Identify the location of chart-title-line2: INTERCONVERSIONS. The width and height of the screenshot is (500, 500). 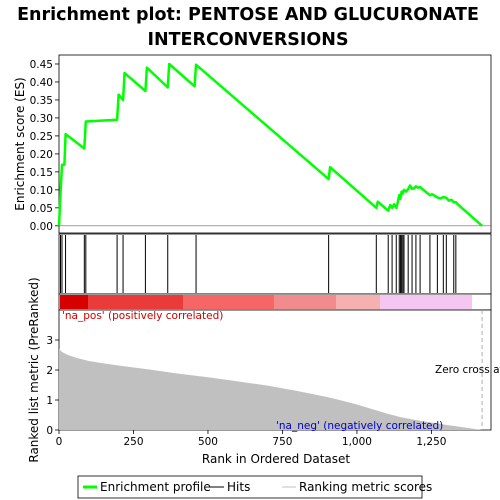
(247, 40).